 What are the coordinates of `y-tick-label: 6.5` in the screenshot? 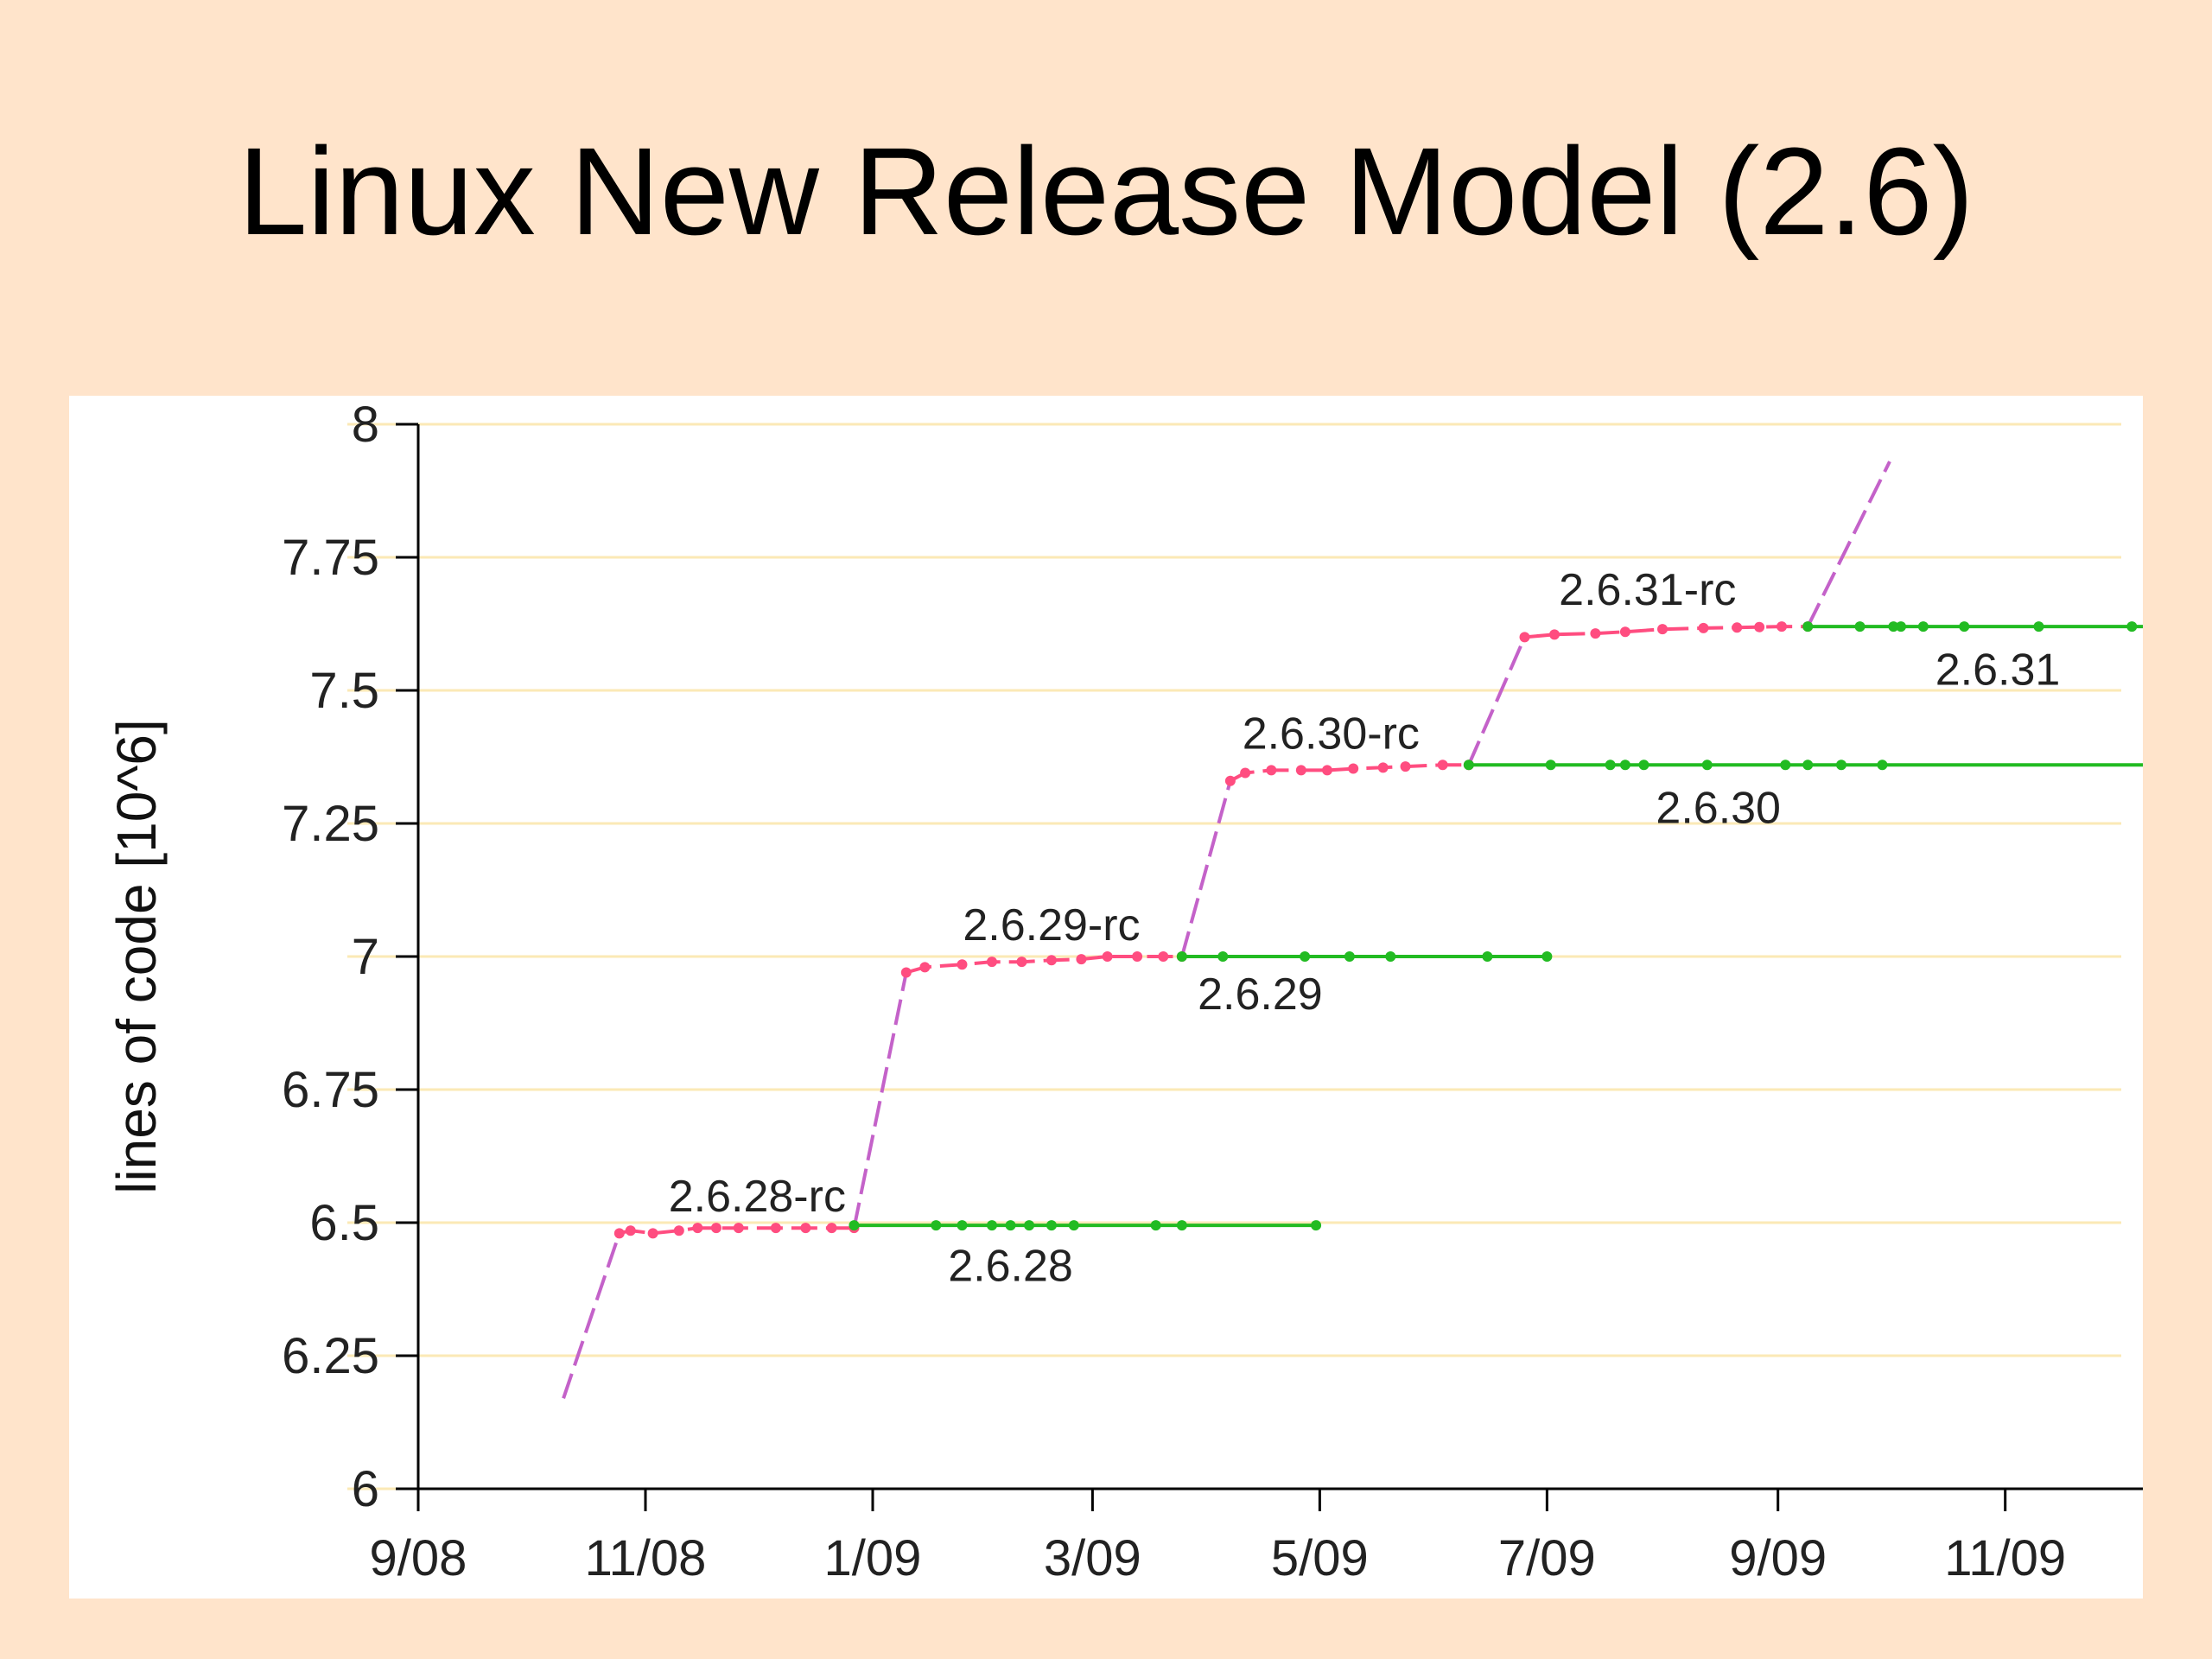 It's located at (344, 1223).